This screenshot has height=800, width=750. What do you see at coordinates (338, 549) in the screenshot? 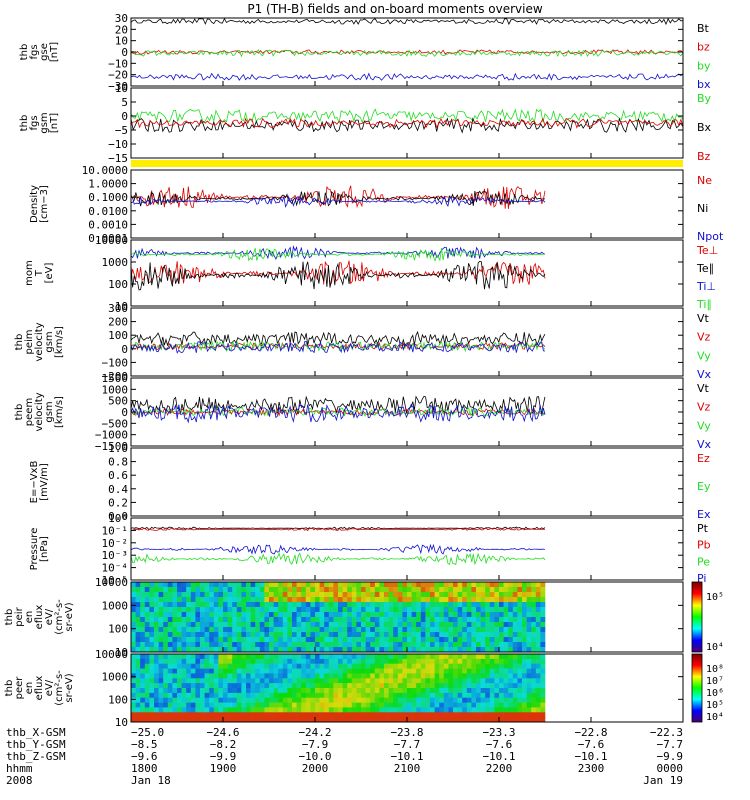
I see `series-line-Pi` at bounding box center [338, 549].